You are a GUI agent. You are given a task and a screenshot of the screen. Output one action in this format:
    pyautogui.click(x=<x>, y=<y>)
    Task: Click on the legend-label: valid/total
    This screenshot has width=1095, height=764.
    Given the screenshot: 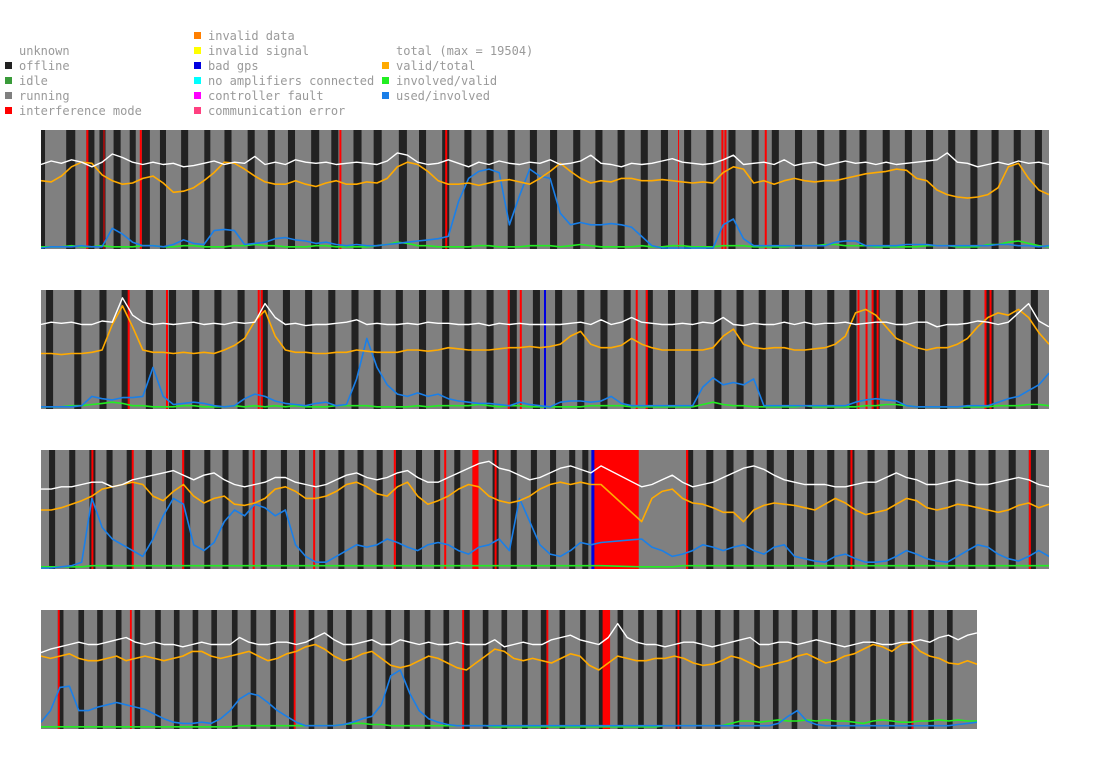 What is the action you would take?
    pyautogui.click(x=436, y=66)
    